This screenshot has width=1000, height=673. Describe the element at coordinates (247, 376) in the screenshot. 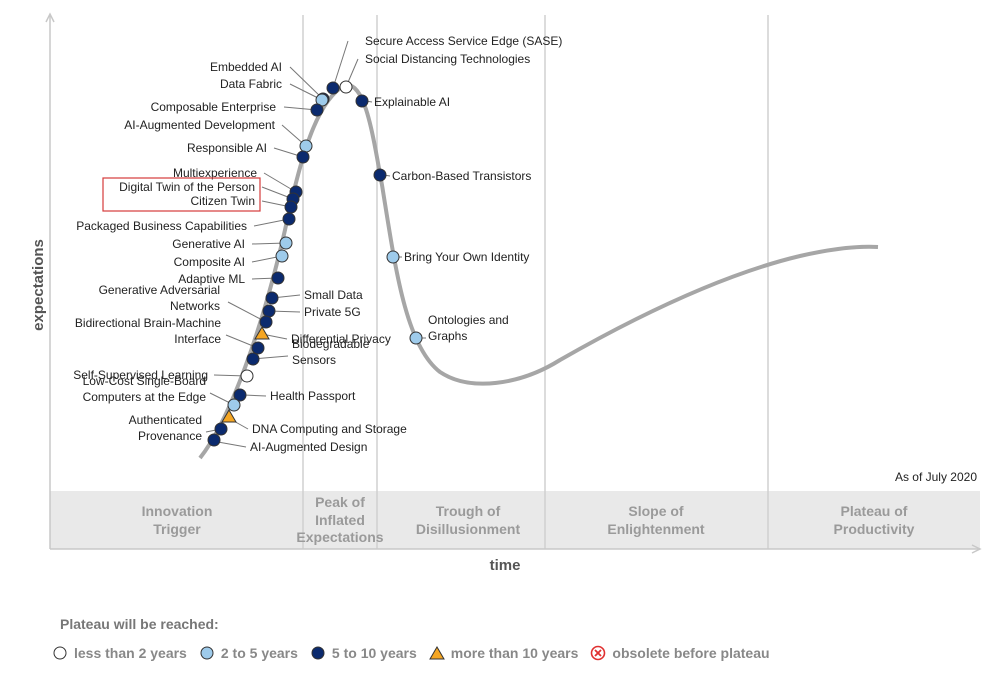

I see `marker-self-supervised-learning` at that location.